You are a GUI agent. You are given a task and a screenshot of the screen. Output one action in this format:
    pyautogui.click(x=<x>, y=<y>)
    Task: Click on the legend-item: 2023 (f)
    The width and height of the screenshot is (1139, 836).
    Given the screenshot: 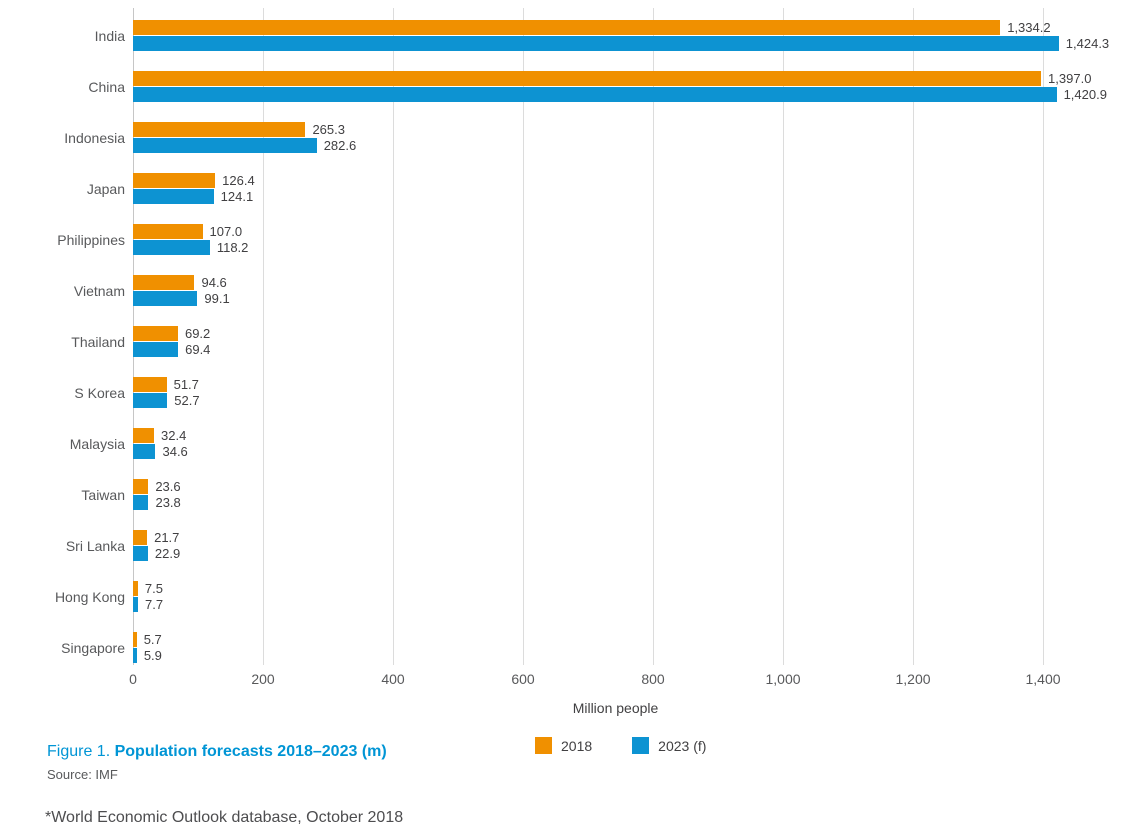 What is the action you would take?
    pyautogui.click(x=669, y=745)
    